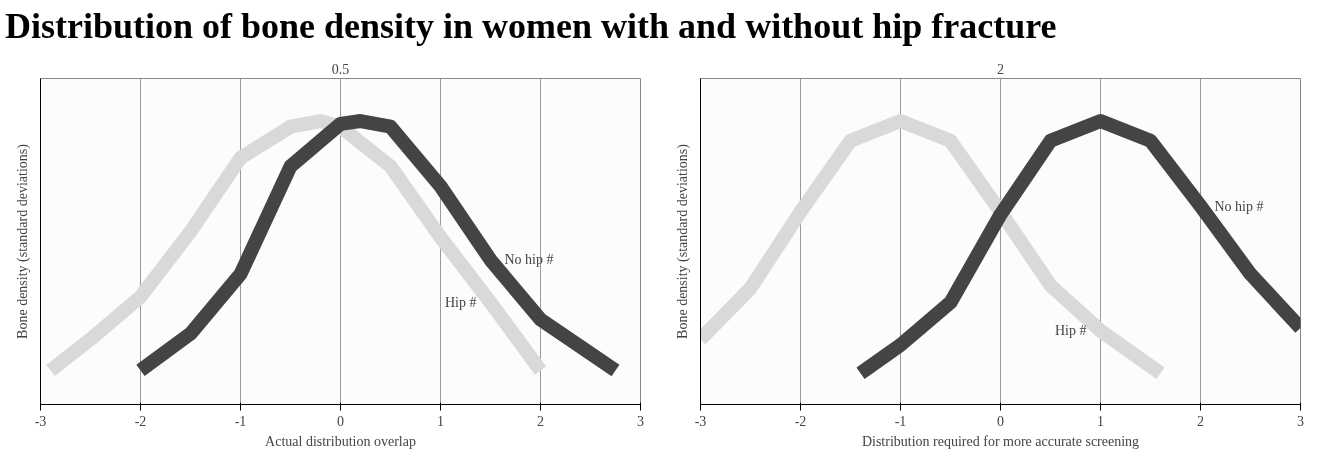  Describe the element at coordinates (1000, 441) in the screenshot. I see `x-axis-title: Distribution required for more accurate screening` at that location.